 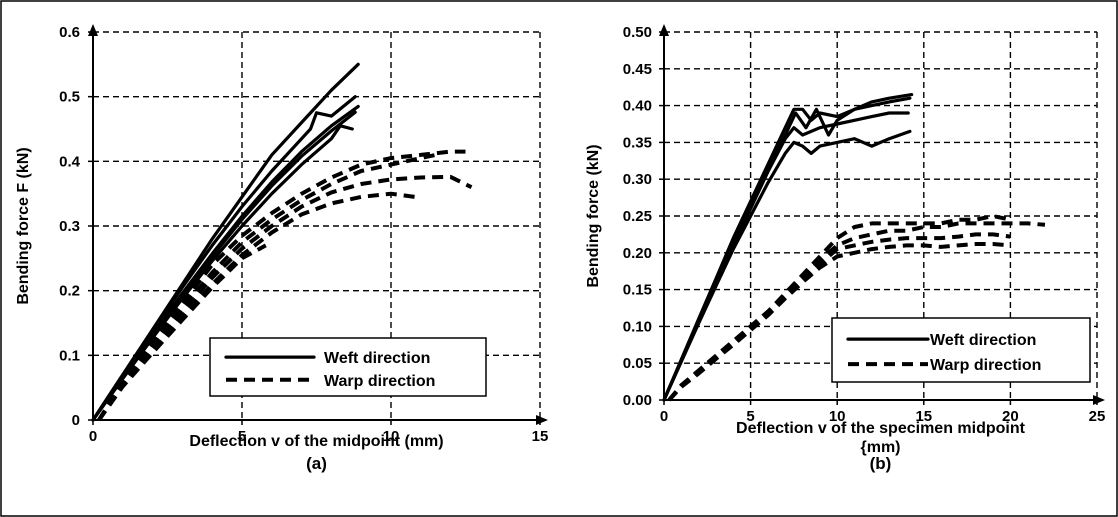 What do you see at coordinates (637, 400) in the screenshot?
I see `y-tick-label: 0.00` at bounding box center [637, 400].